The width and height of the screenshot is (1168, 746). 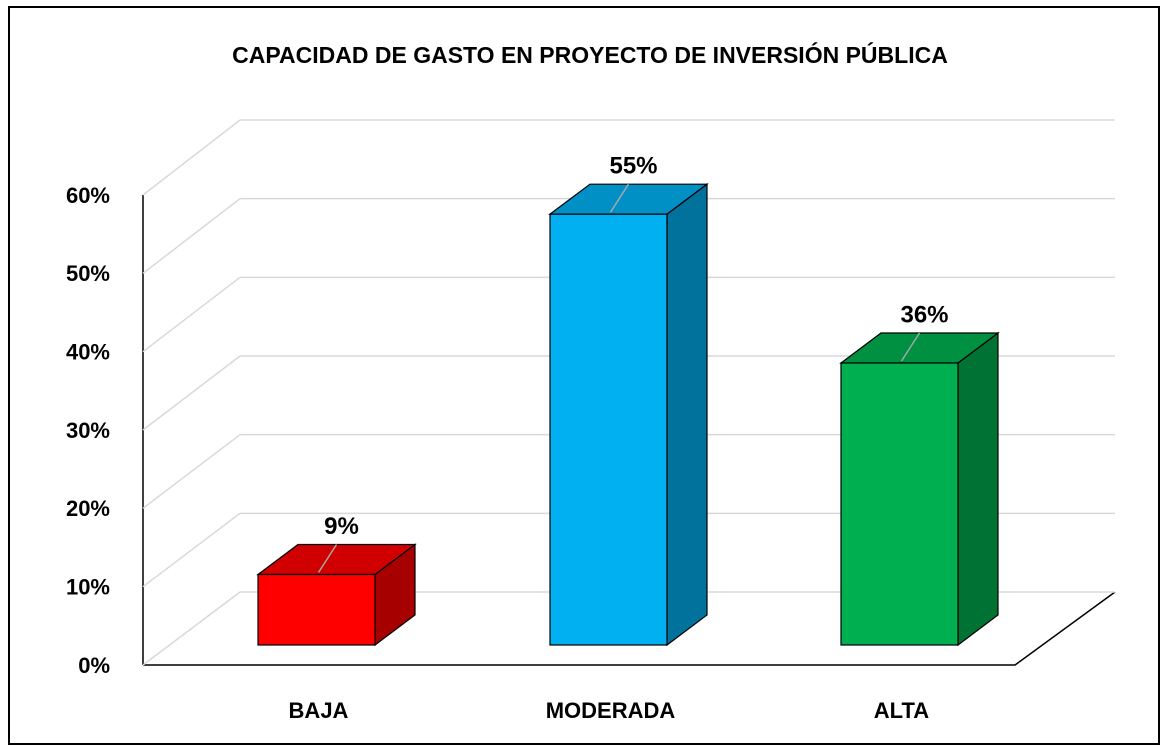 What do you see at coordinates (611, 710) in the screenshot?
I see `x-tick-label: MODERADA` at bounding box center [611, 710].